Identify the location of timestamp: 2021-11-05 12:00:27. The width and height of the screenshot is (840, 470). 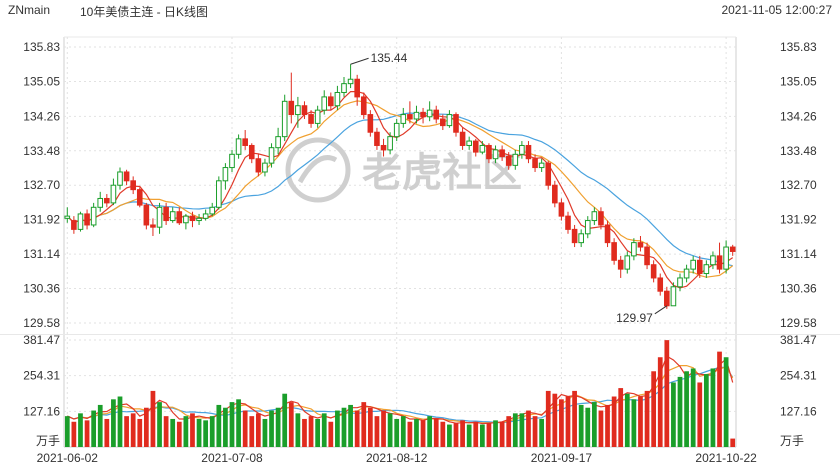
(776, 10).